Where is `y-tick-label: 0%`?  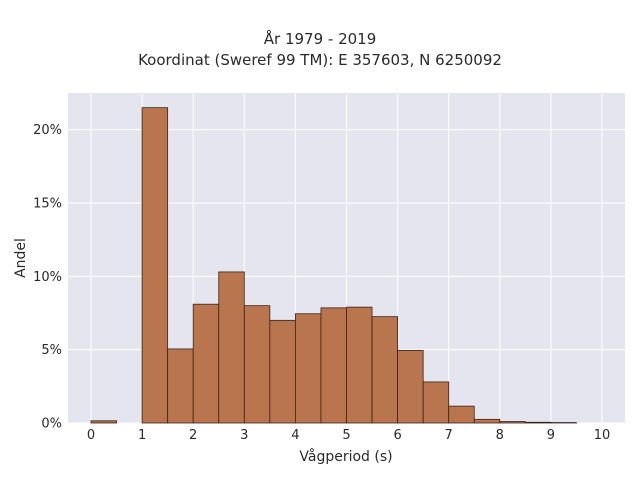 y-tick-label: 0% is located at coordinates (51, 424).